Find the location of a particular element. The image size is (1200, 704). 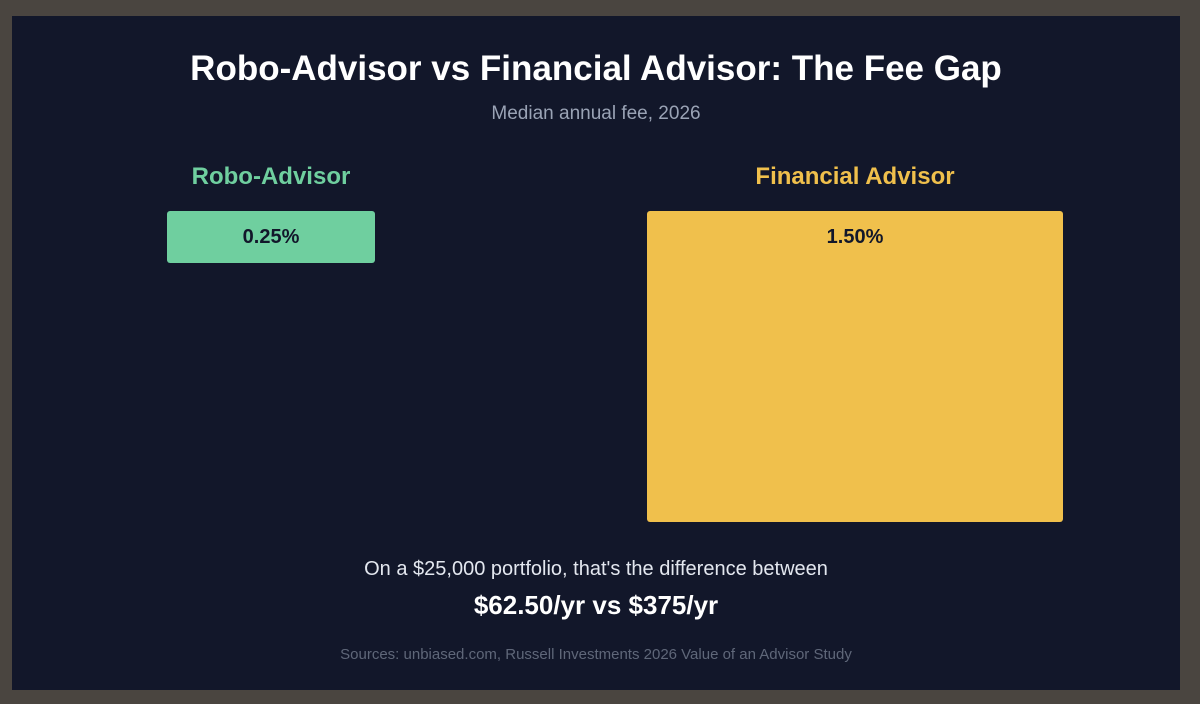

bar-value-label: 0.25% is located at coordinates (271, 237).